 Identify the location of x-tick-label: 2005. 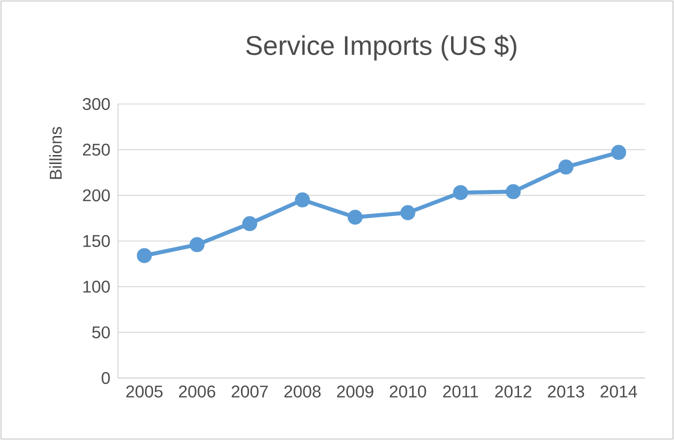
(144, 392).